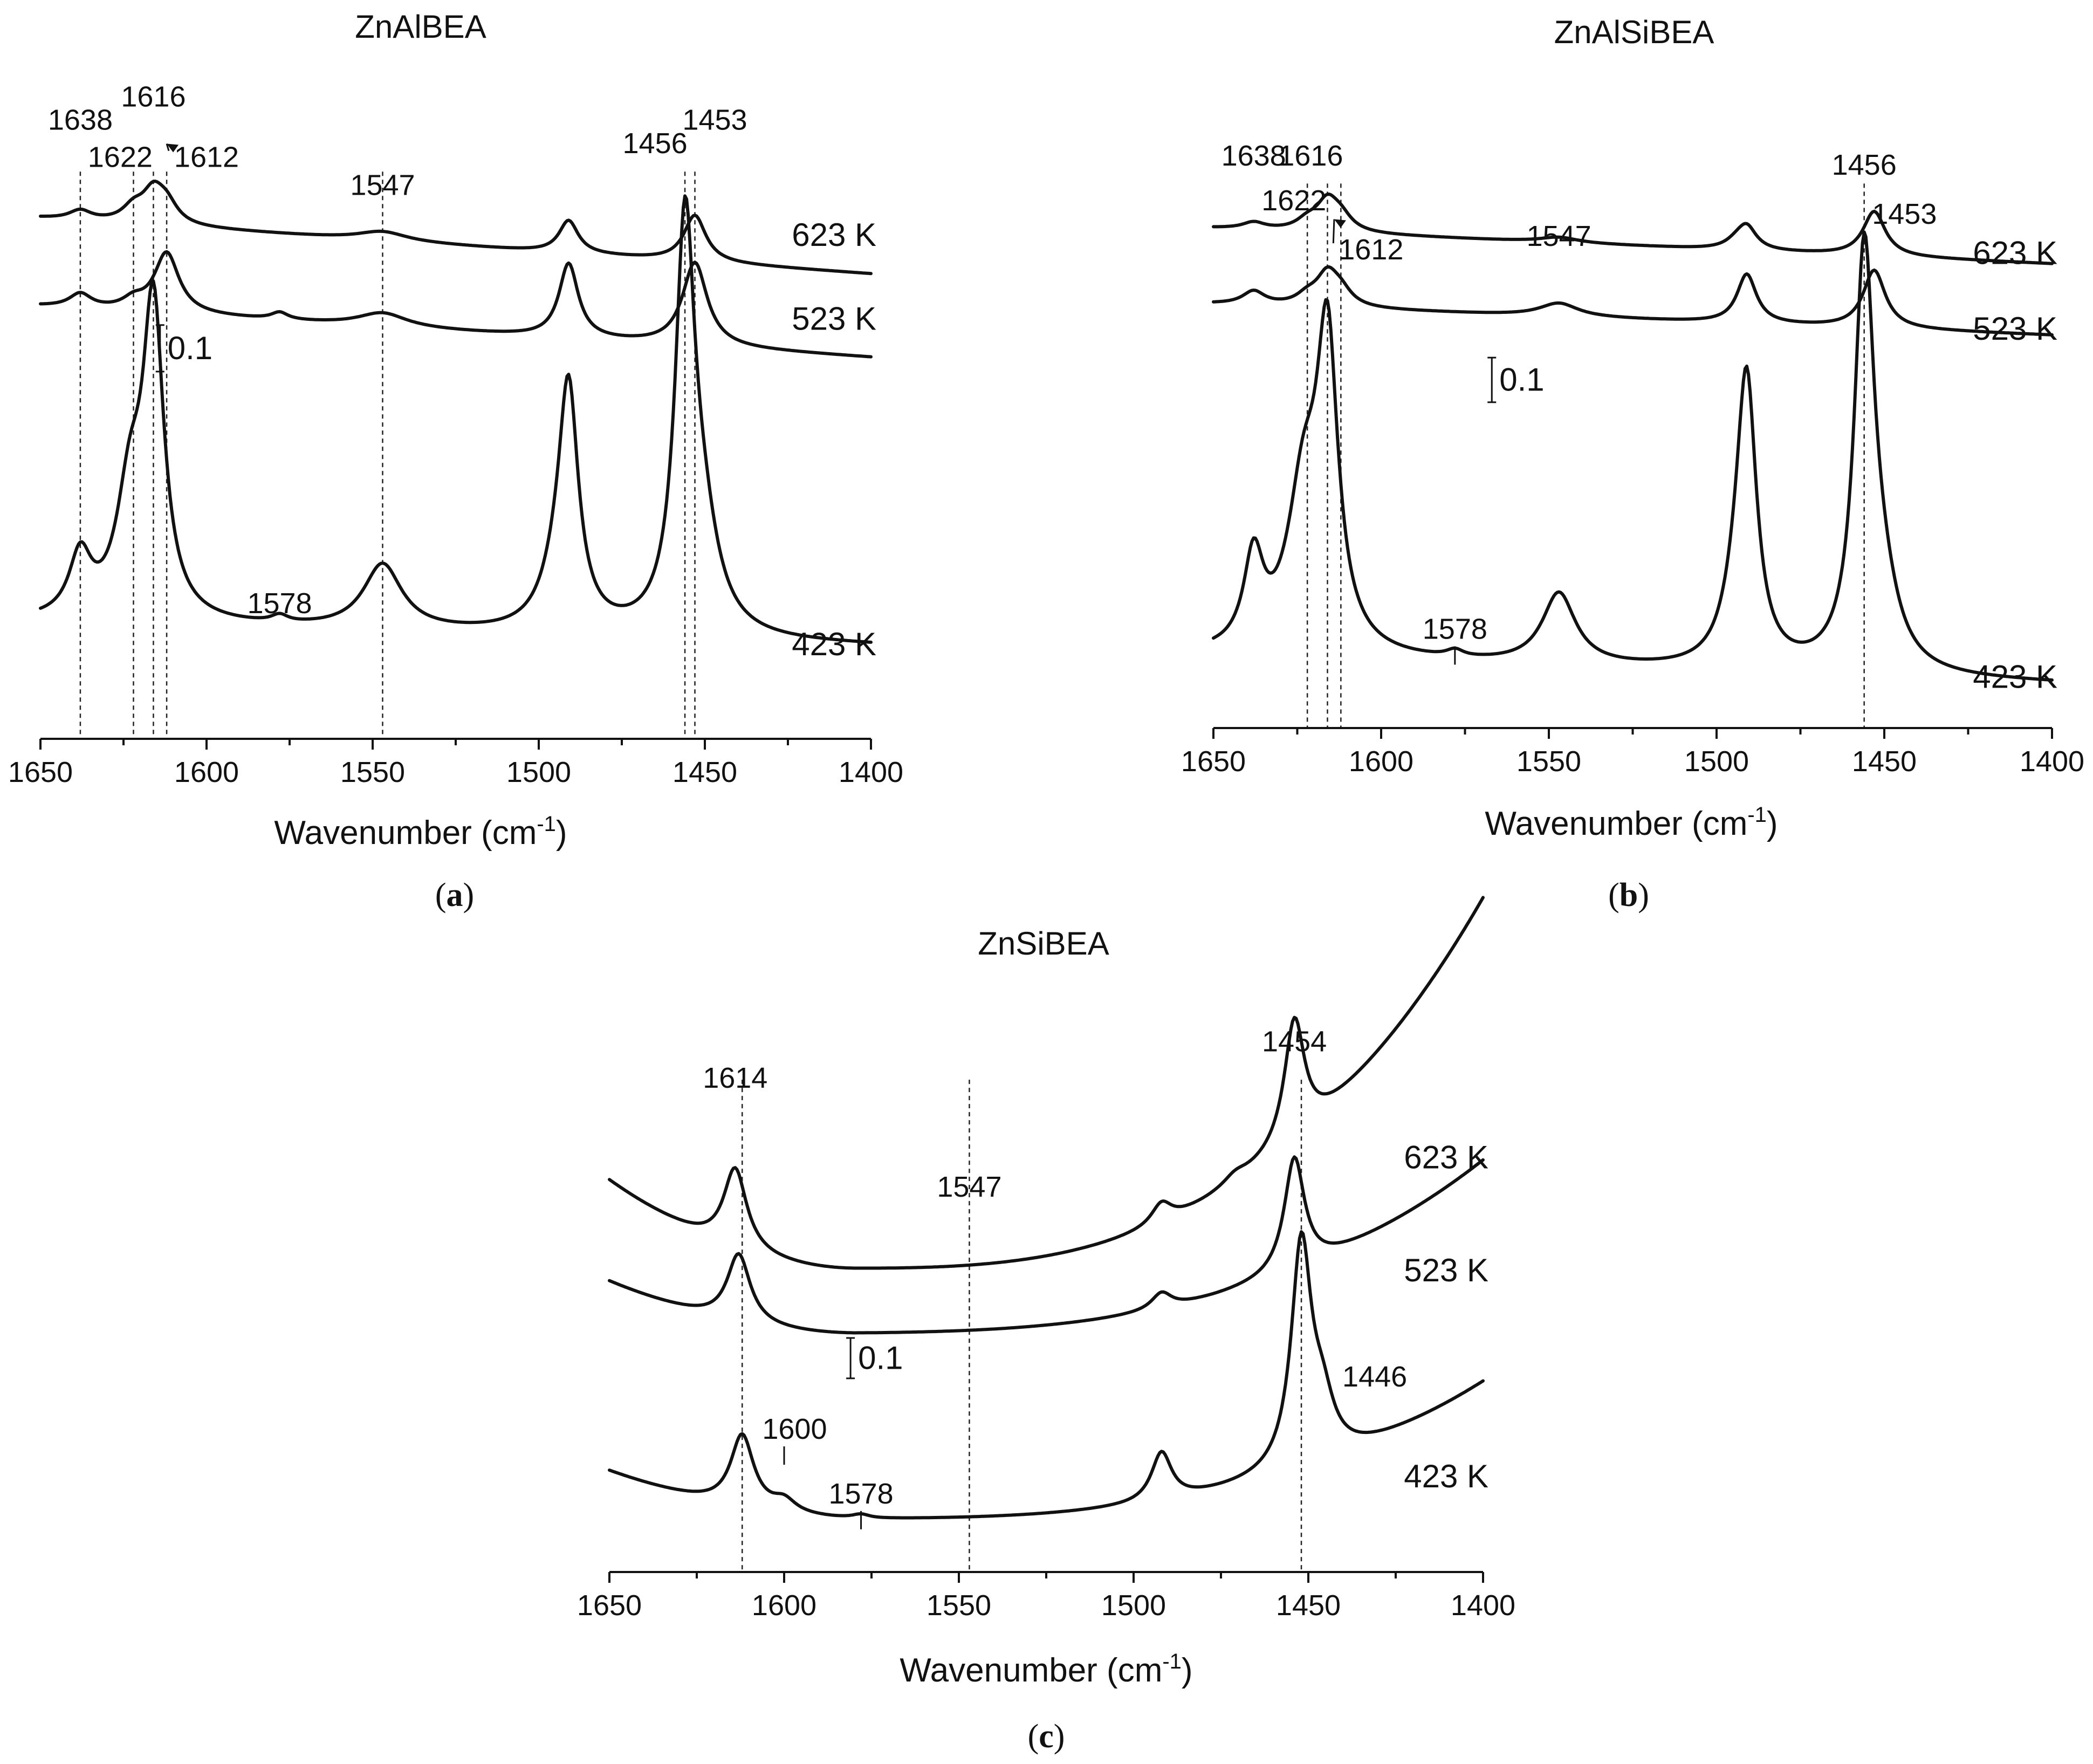 The width and height of the screenshot is (2093, 1764). What do you see at coordinates (1046, 1736) in the screenshot?
I see `panel-c-caption: (c)` at bounding box center [1046, 1736].